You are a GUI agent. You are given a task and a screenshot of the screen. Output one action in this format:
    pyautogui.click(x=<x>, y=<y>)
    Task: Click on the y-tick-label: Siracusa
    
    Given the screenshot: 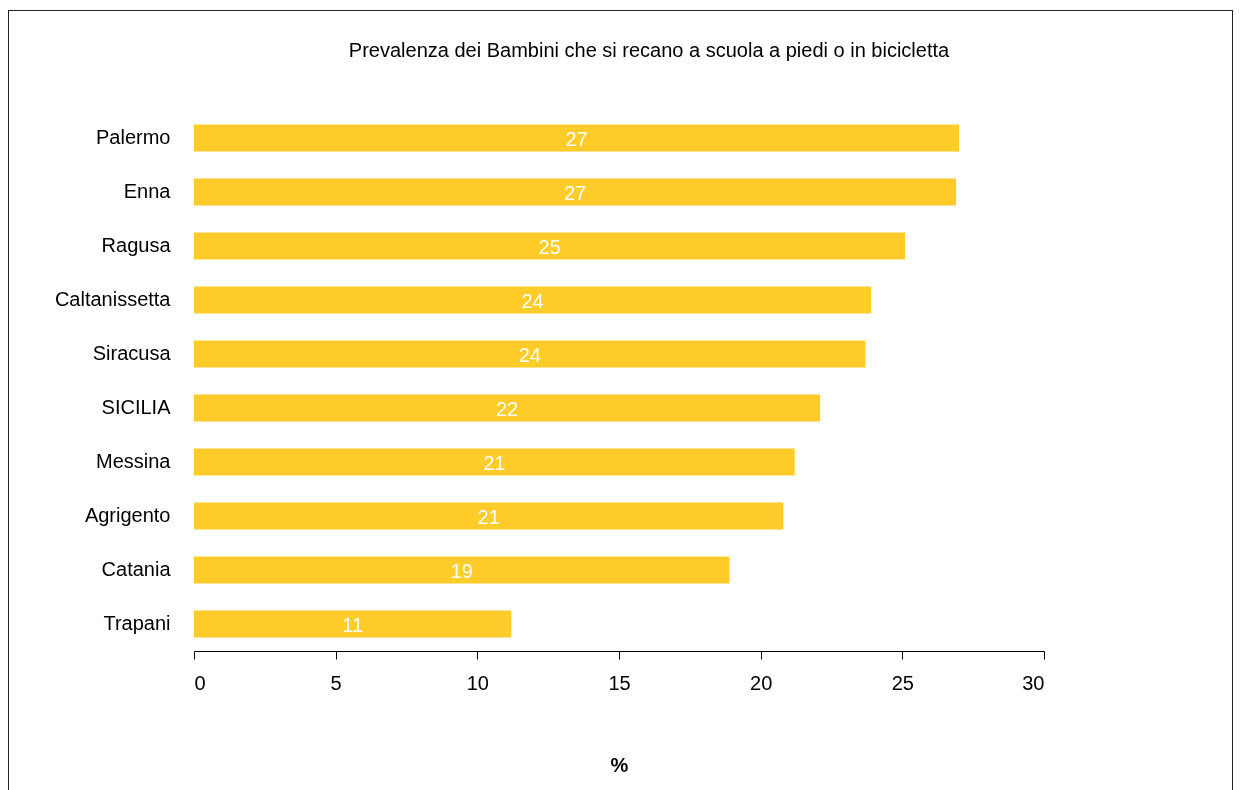 What is the action you would take?
    pyautogui.click(x=132, y=353)
    